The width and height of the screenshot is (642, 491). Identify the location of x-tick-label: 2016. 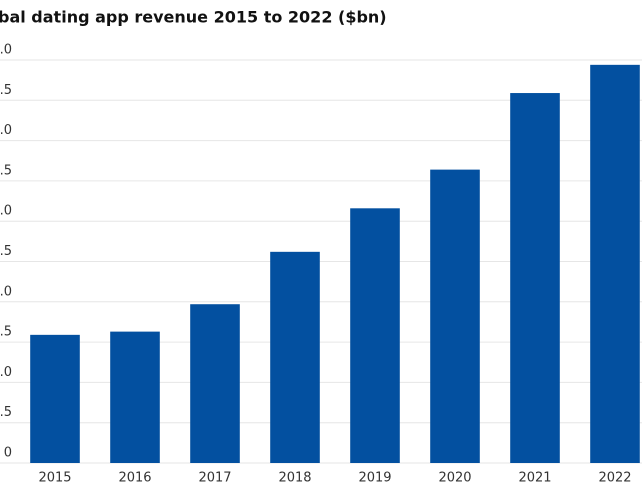
(134, 478).